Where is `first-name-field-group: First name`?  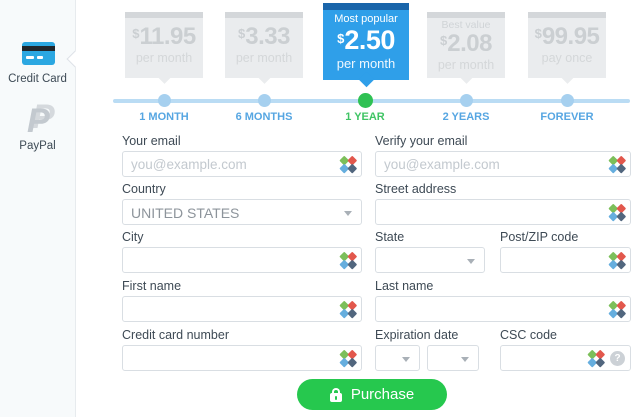 first-name-field-group: First name is located at coordinates (242, 301).